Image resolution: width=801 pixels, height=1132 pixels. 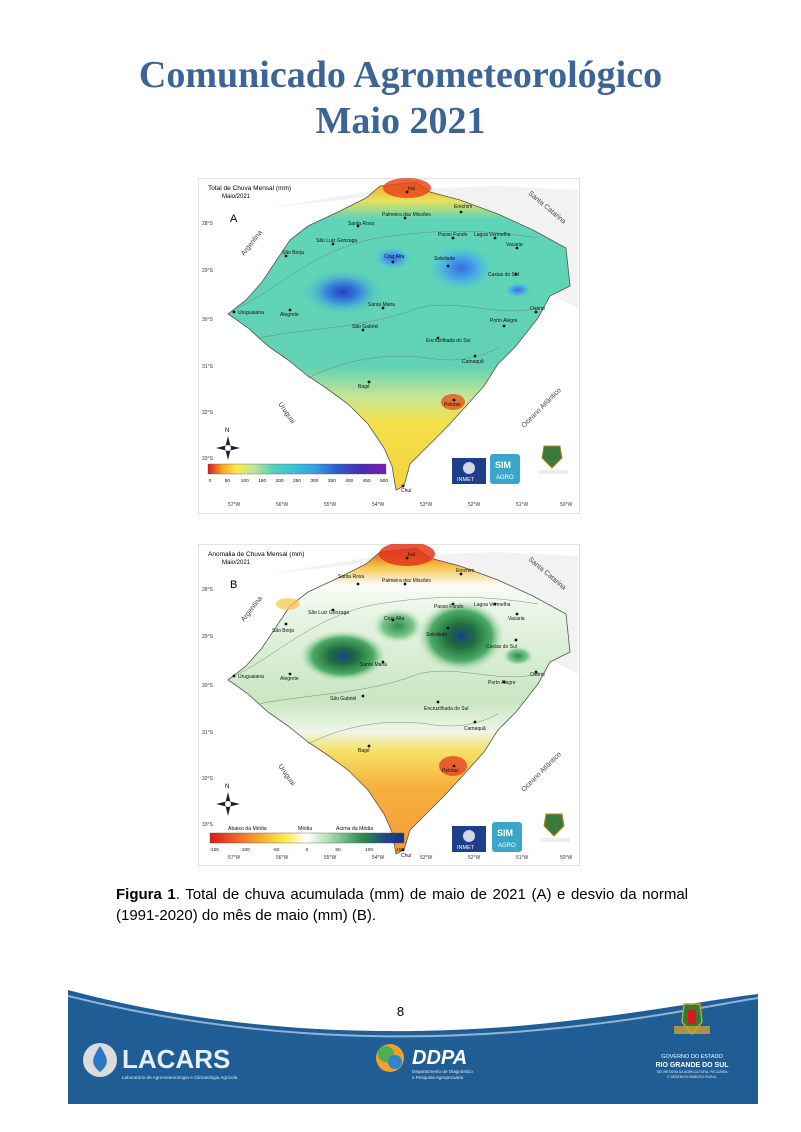 I want to click on svg-text:SECRETARIA DA AGRICULTURA, PEC: SECRETARIA DA AGRICULTURA, PECUÁRIA, so click(x=692, y=1072).